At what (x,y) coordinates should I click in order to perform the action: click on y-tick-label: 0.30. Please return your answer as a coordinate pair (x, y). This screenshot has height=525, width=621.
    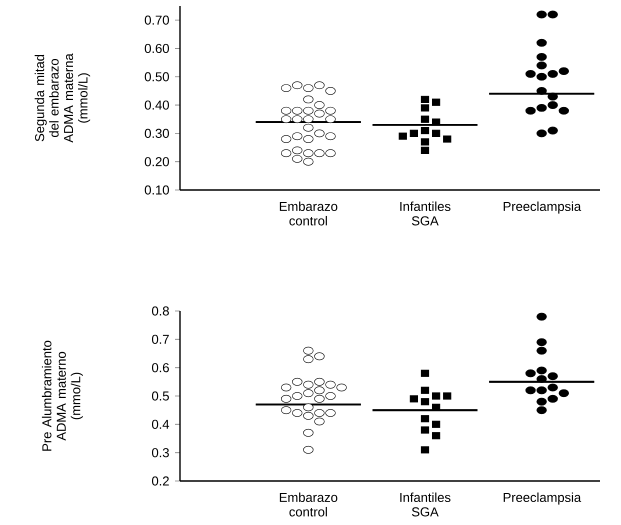
    Looking at the image, I should click on (156, 133).